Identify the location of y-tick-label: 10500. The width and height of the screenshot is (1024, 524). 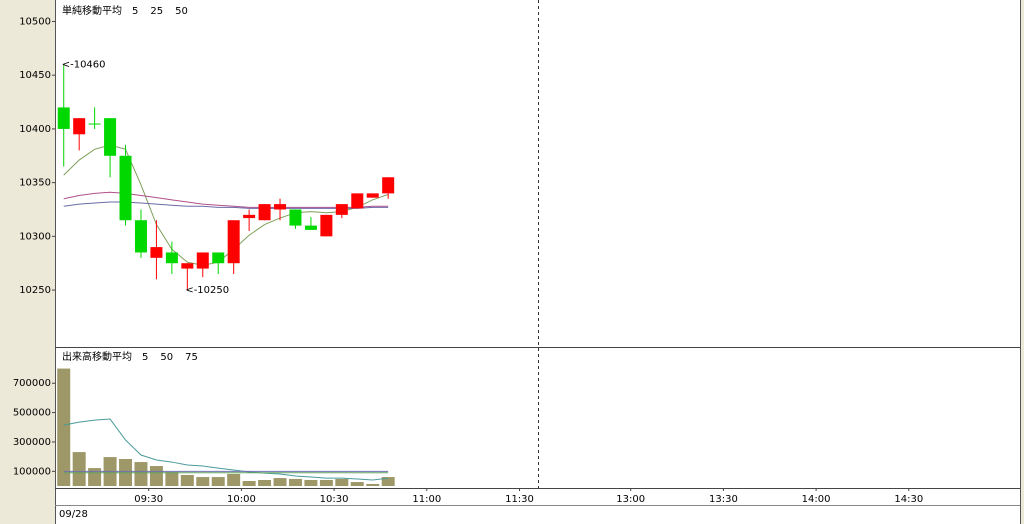
(35, 21).